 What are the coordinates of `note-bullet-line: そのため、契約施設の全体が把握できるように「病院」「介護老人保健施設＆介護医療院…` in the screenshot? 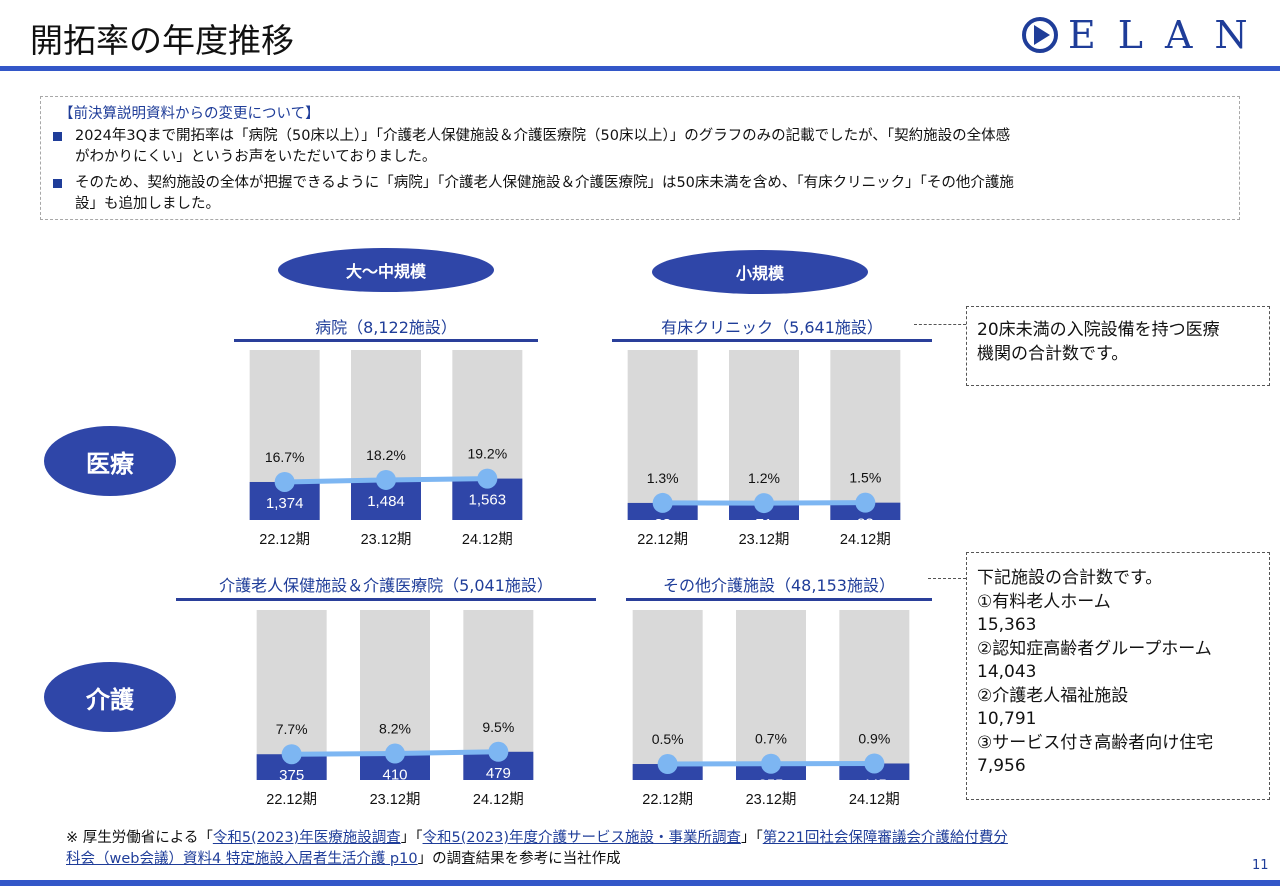 It's located at (544, 183).